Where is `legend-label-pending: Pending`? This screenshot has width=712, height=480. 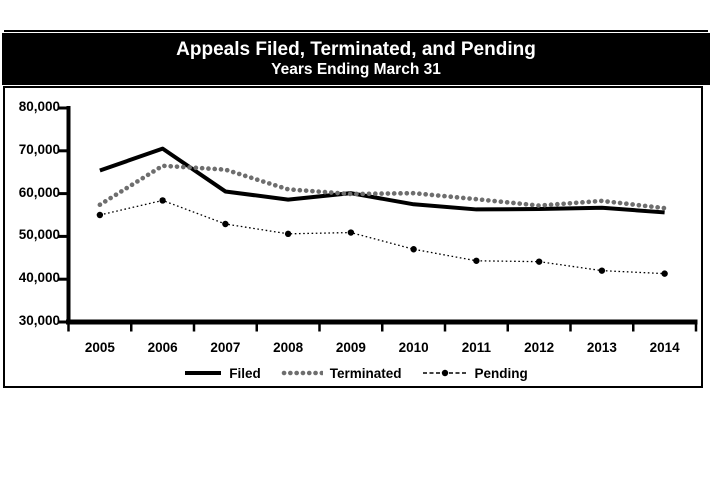 legend-label-pending: Pending is located at coordinates (501, 373).